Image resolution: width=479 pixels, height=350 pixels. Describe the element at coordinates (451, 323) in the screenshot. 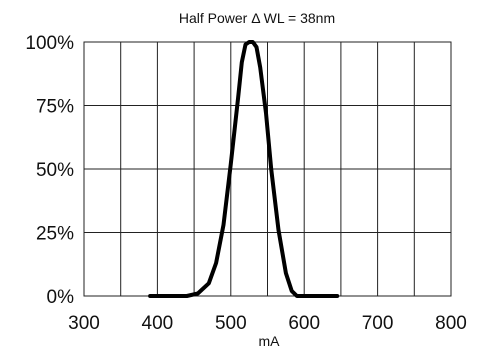

I see `x-tick-label: 800` at that location.